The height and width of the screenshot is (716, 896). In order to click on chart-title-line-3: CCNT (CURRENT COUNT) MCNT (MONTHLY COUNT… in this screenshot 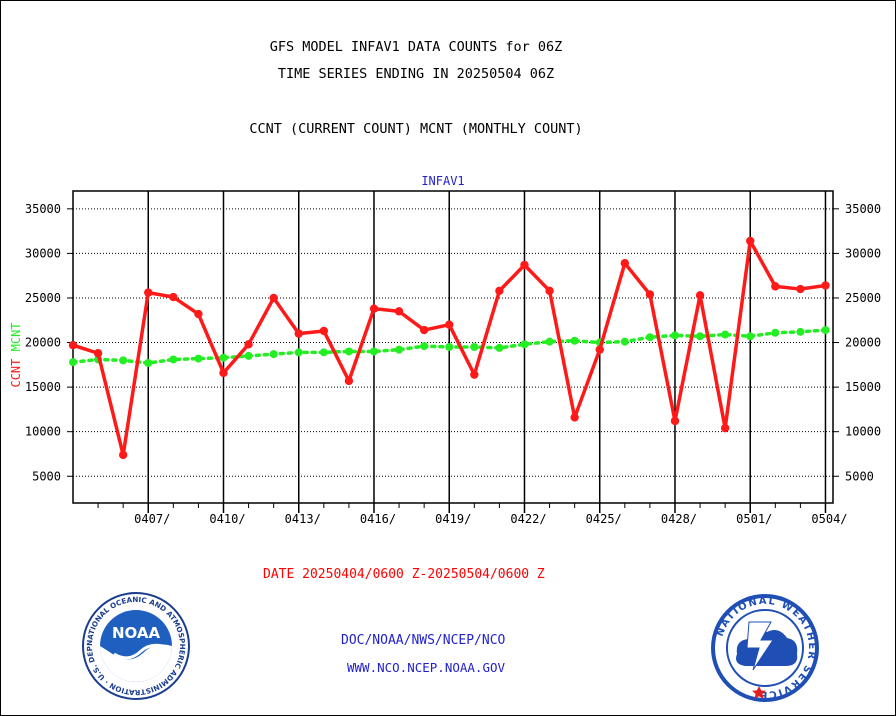, I will do `click(416, 129)`.